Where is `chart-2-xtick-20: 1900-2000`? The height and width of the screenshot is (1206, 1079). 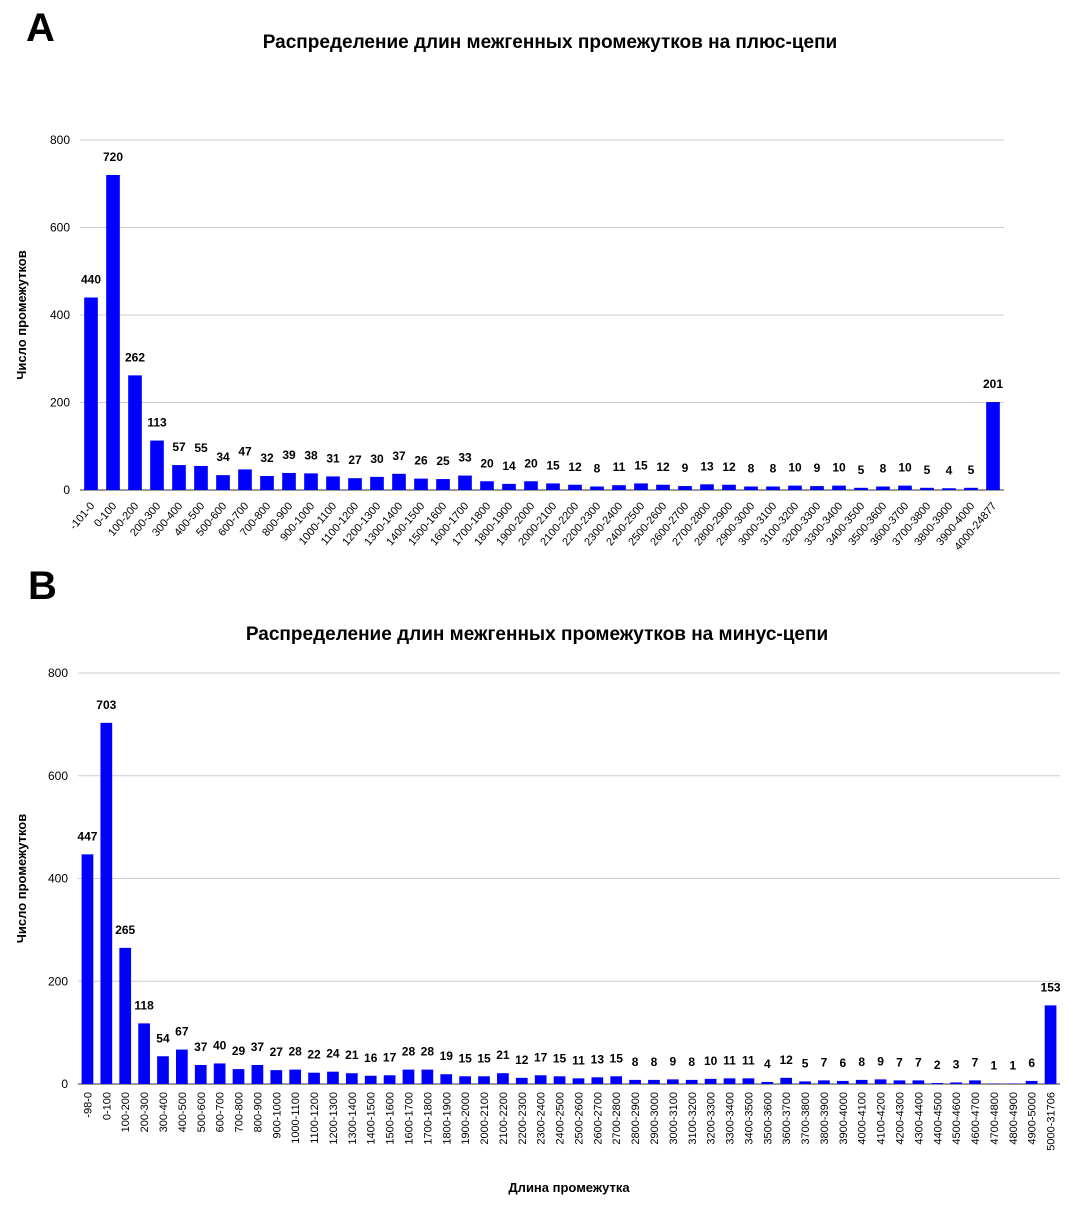 chart-2-xtick-20: 1900-2000 is located at coordinates (466, 1118).